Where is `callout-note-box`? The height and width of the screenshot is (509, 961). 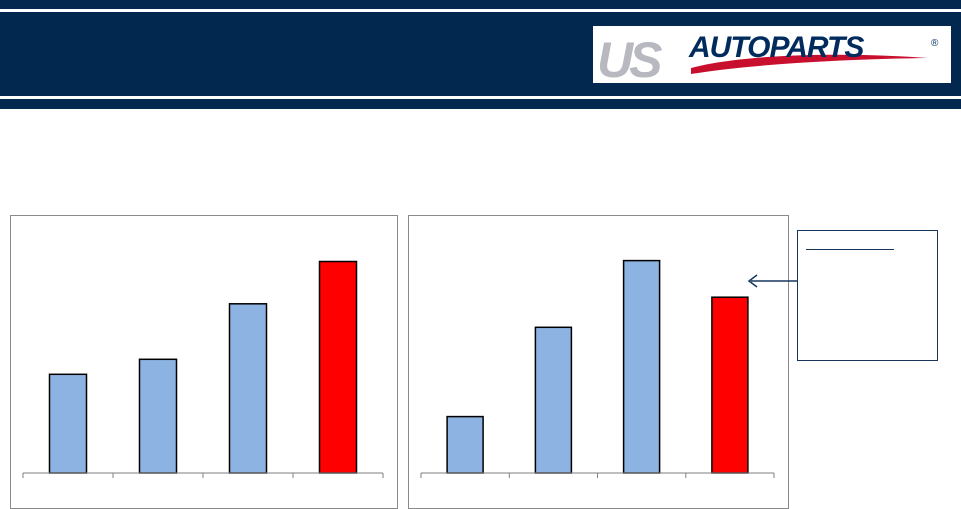 callout-note-box is located at coordinates (867, 295).